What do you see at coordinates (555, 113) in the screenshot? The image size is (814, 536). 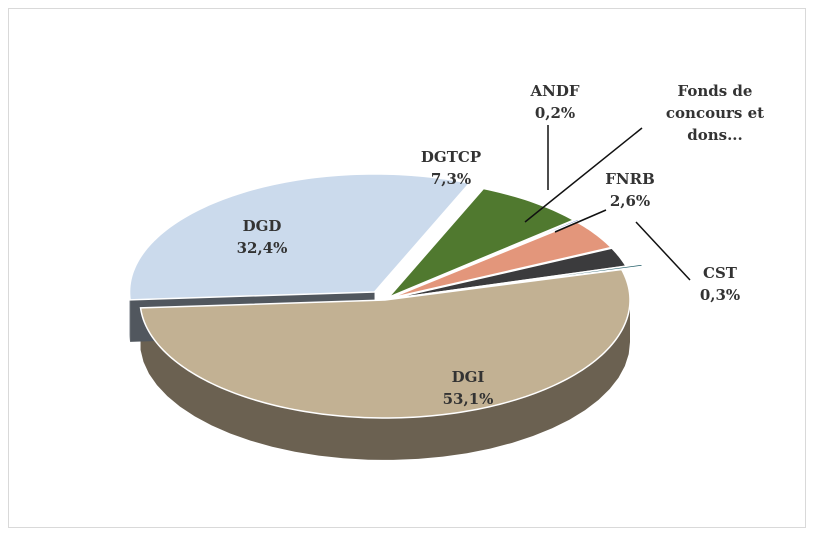 I see `value-label: 0,2%` at bounding box center [555, 113].